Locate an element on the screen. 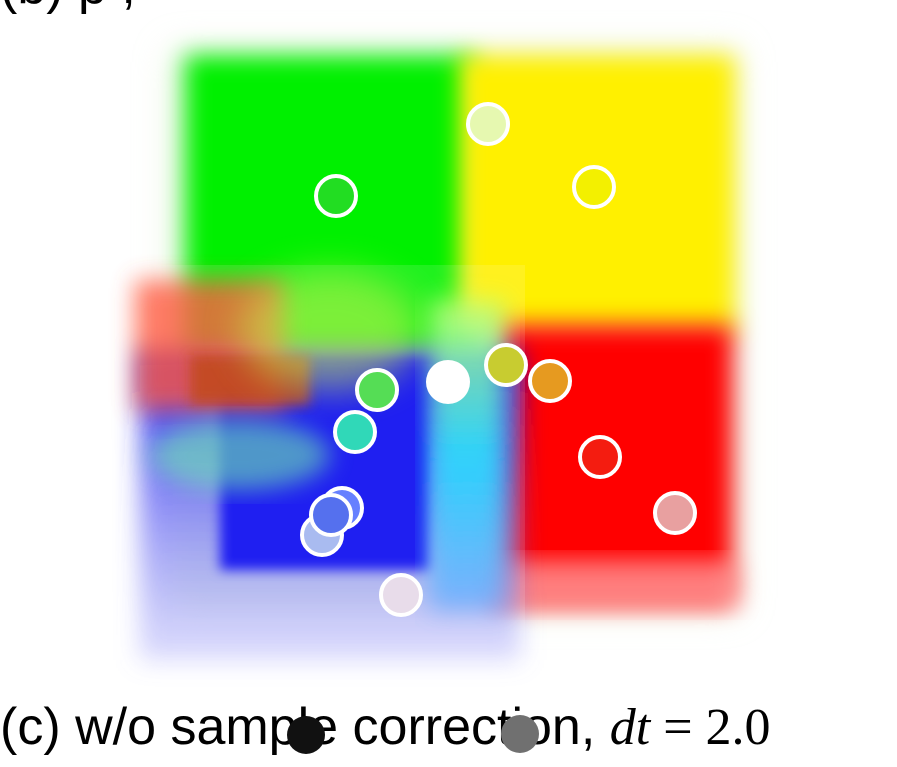 The height and width of the screenshot is (767, 897). marker-red is located at coordinates (600, 457).